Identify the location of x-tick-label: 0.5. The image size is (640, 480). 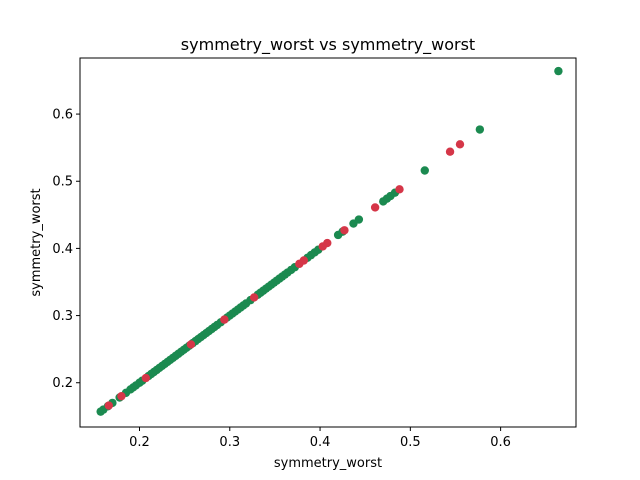
(410, 442).